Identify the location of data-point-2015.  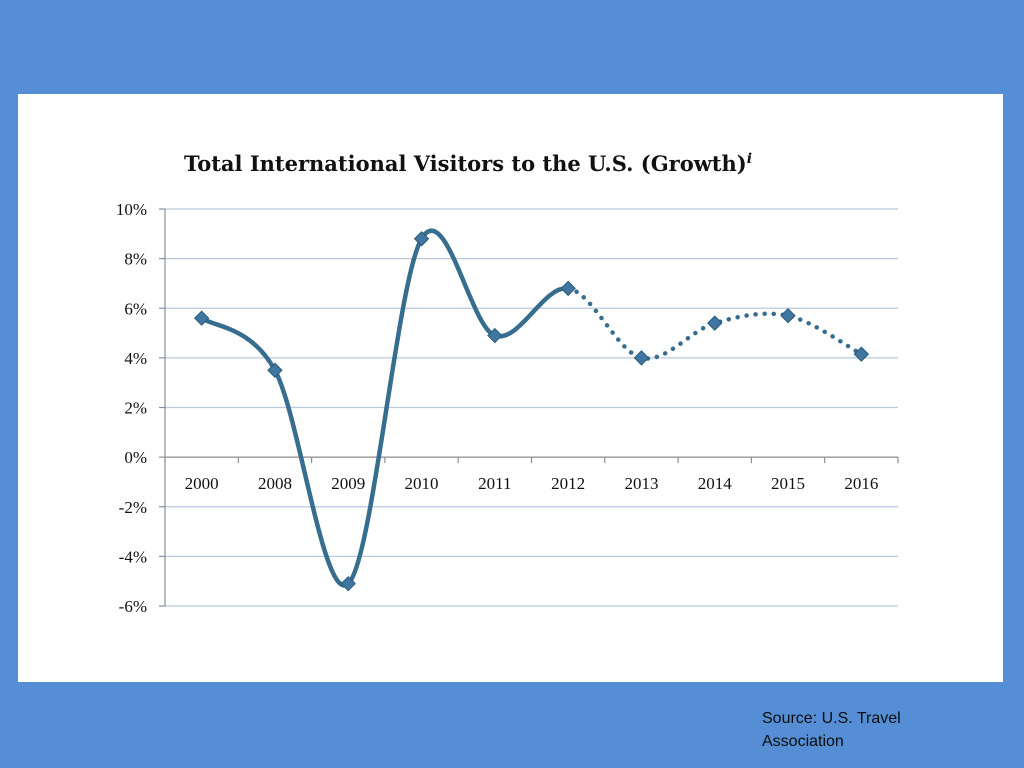
(788, 315).